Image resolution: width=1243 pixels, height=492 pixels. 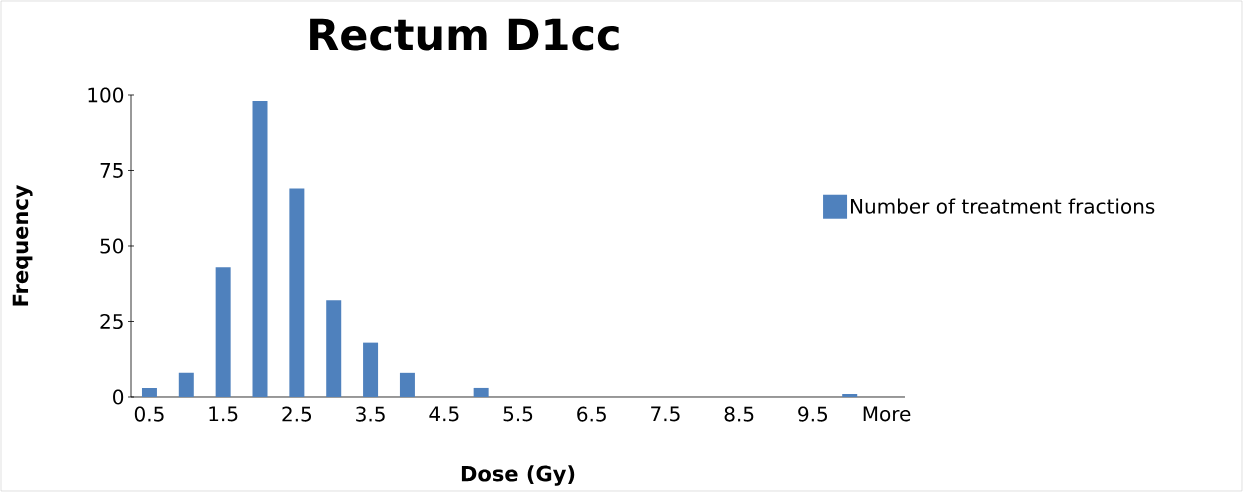 What do you see at coordinates (739, 414) in the screenshot?
I see `x-tick-label: 8.5` at bounding box center [739, 414].